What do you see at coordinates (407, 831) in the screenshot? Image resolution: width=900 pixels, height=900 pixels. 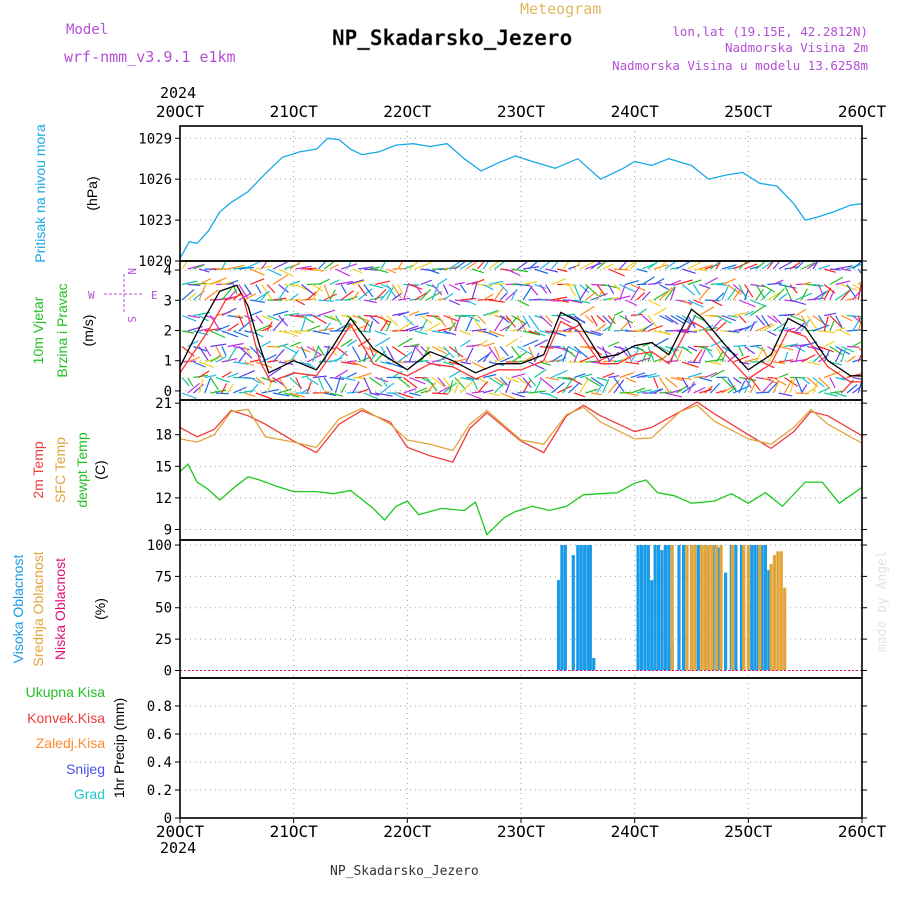 I see `time-tick-label-bottom: 22OCT` at bounding box center [407, 831].